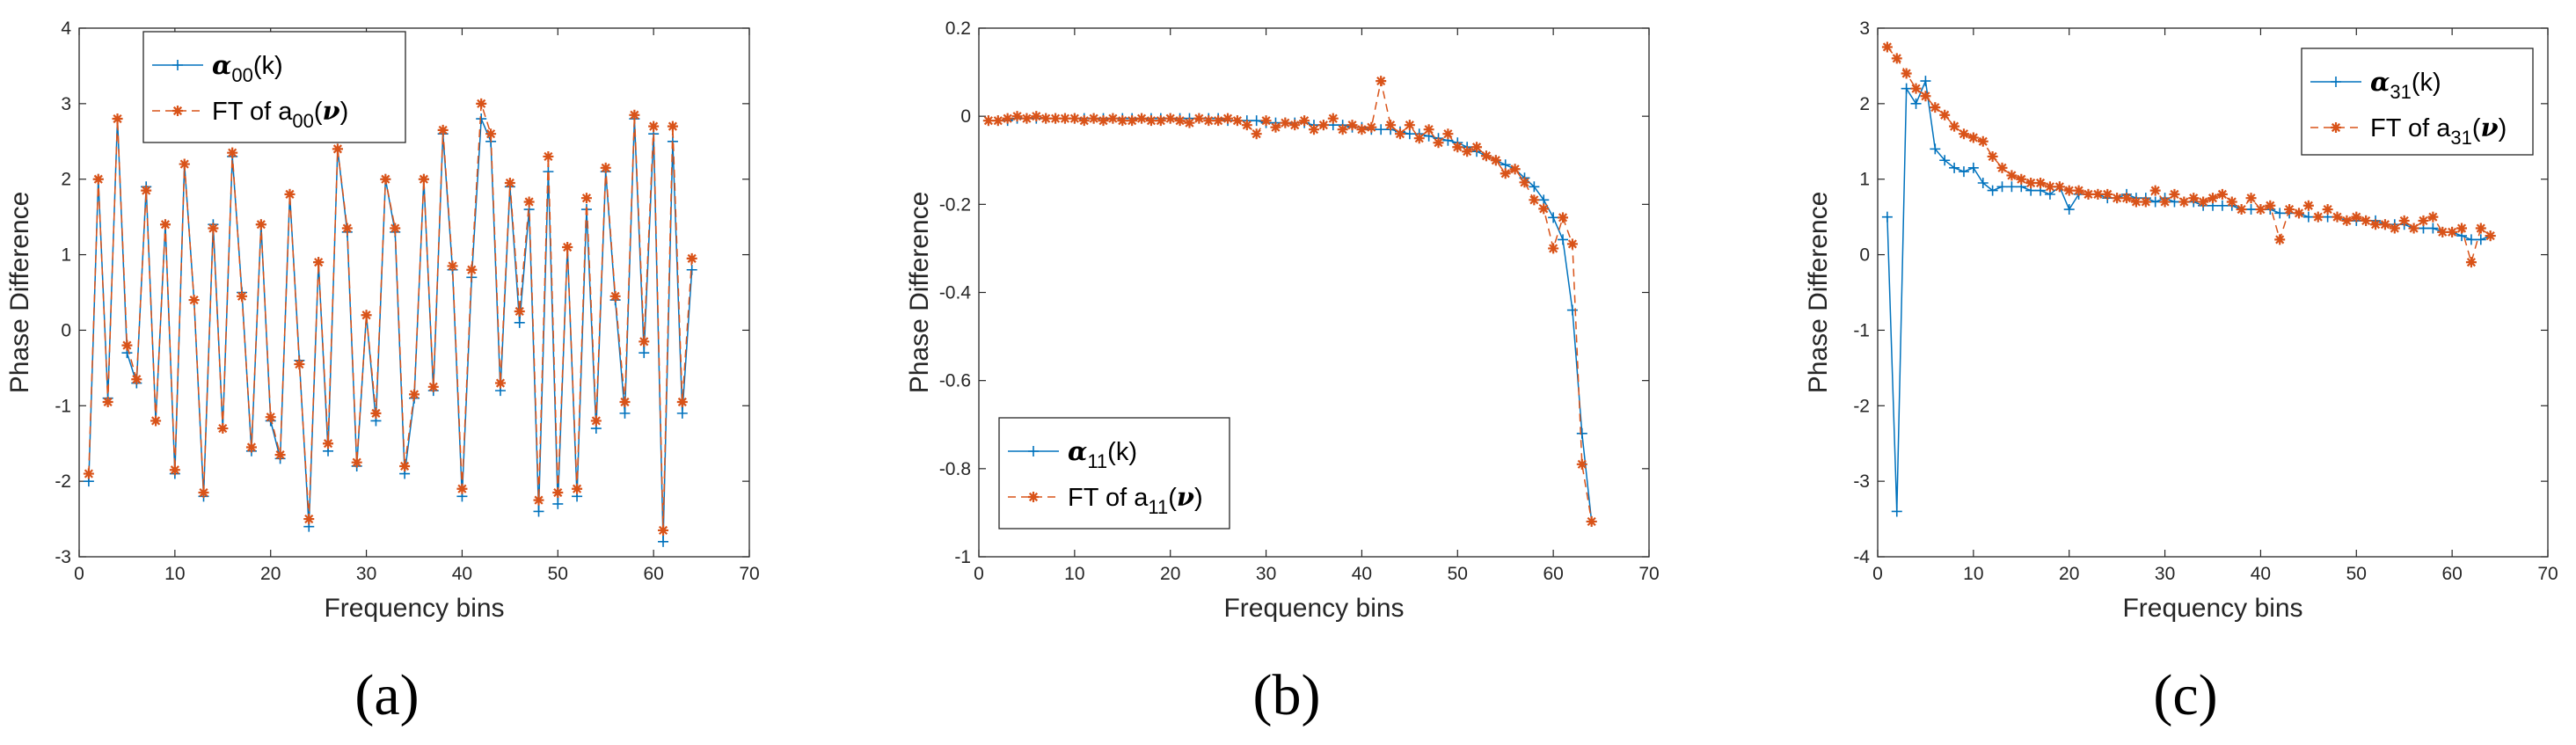 This screenshot has width=2576, height=745. What do you see at coordinates (79, 574) in the screenshot?
I see `x-tick-label: 0` at bounding box center [79, 574].